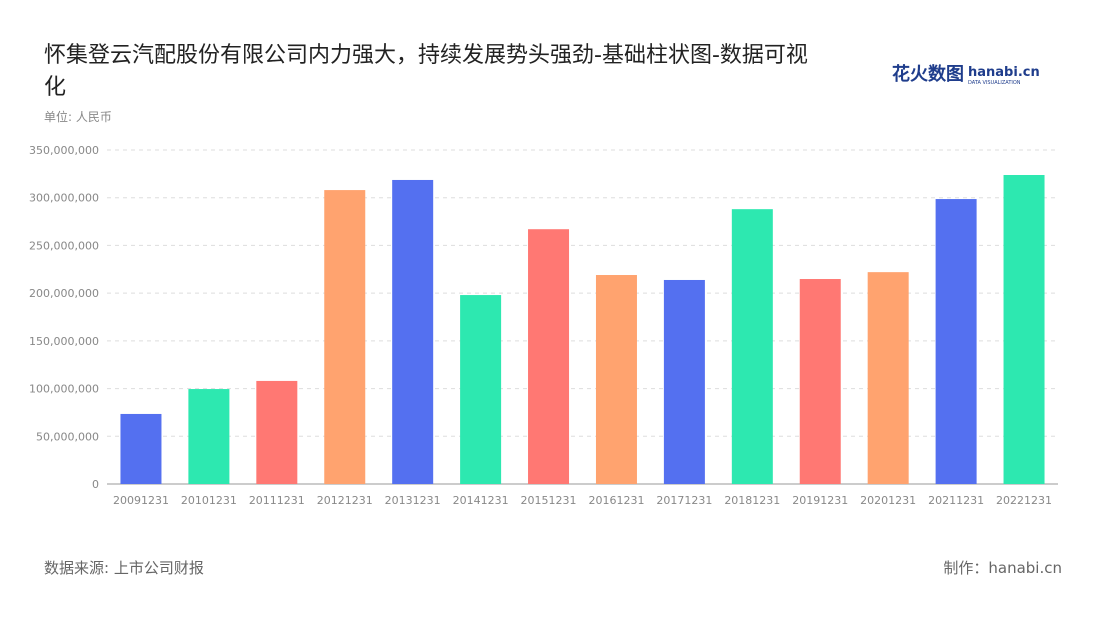  What do you see at coordinates (616, 500) in the screenshot?
I see `x-tick-label: 20161231` at bounding box center [616, 500].